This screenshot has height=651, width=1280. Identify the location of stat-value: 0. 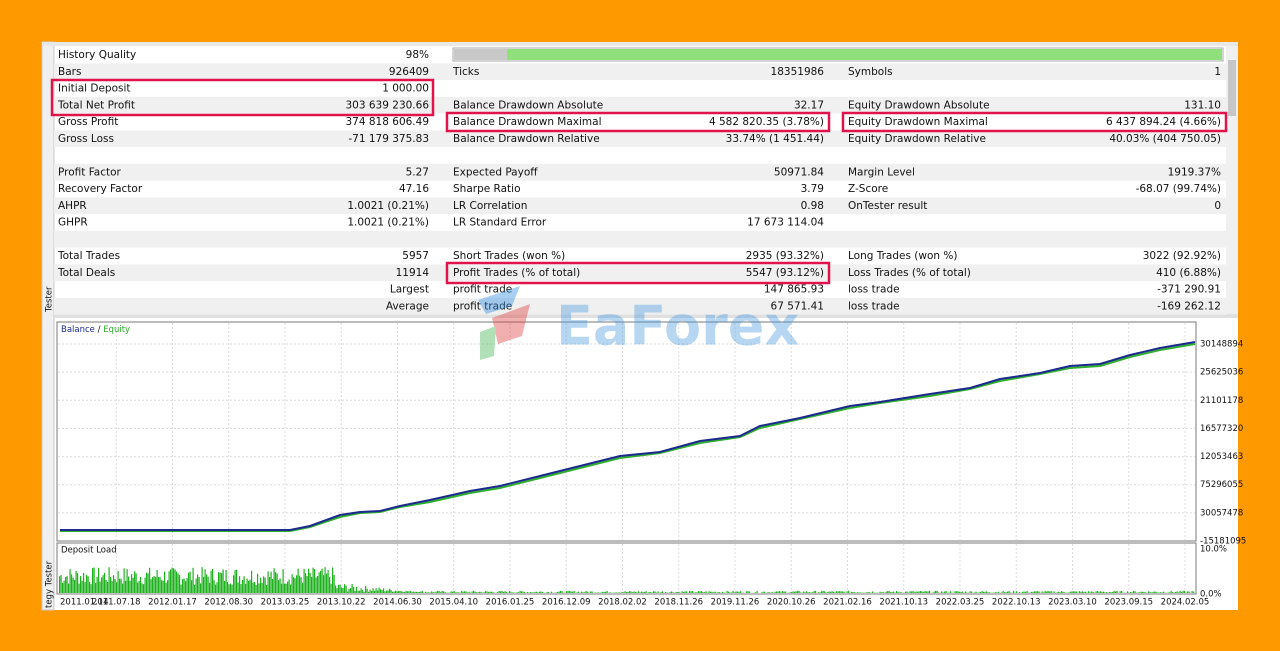
(1217, 206).